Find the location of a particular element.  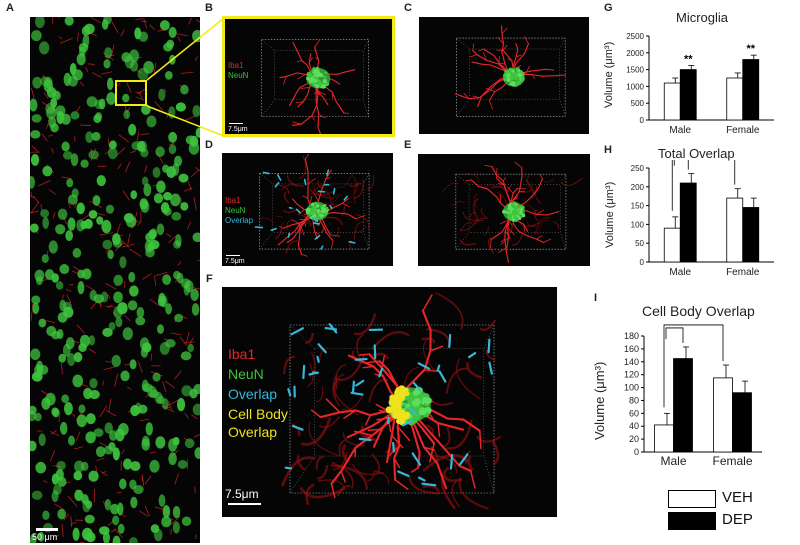

panel-b-image: Iba1 NeuN 7.5μm is located at coordinates (308, 76).